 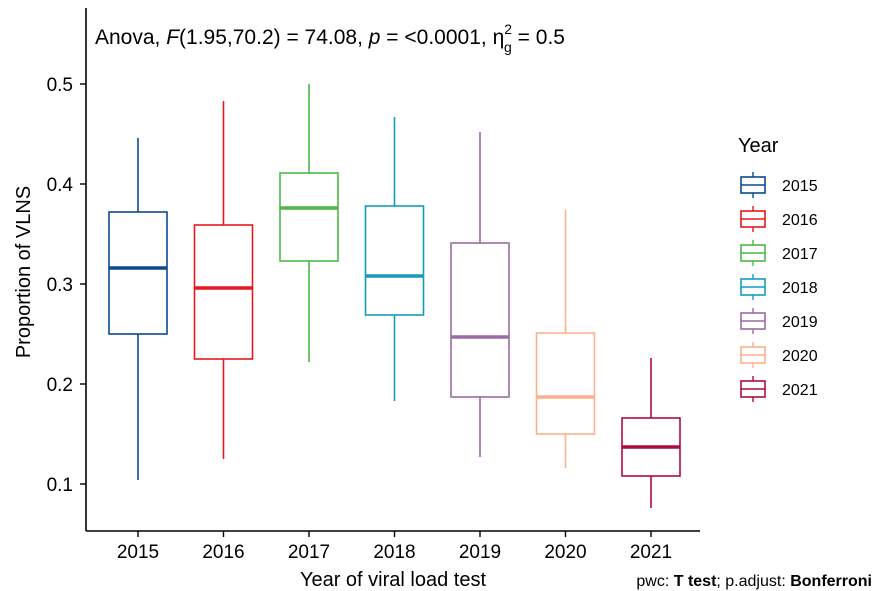 I want to click on y-tick-label: 0.1, so click(x=60, y=485).